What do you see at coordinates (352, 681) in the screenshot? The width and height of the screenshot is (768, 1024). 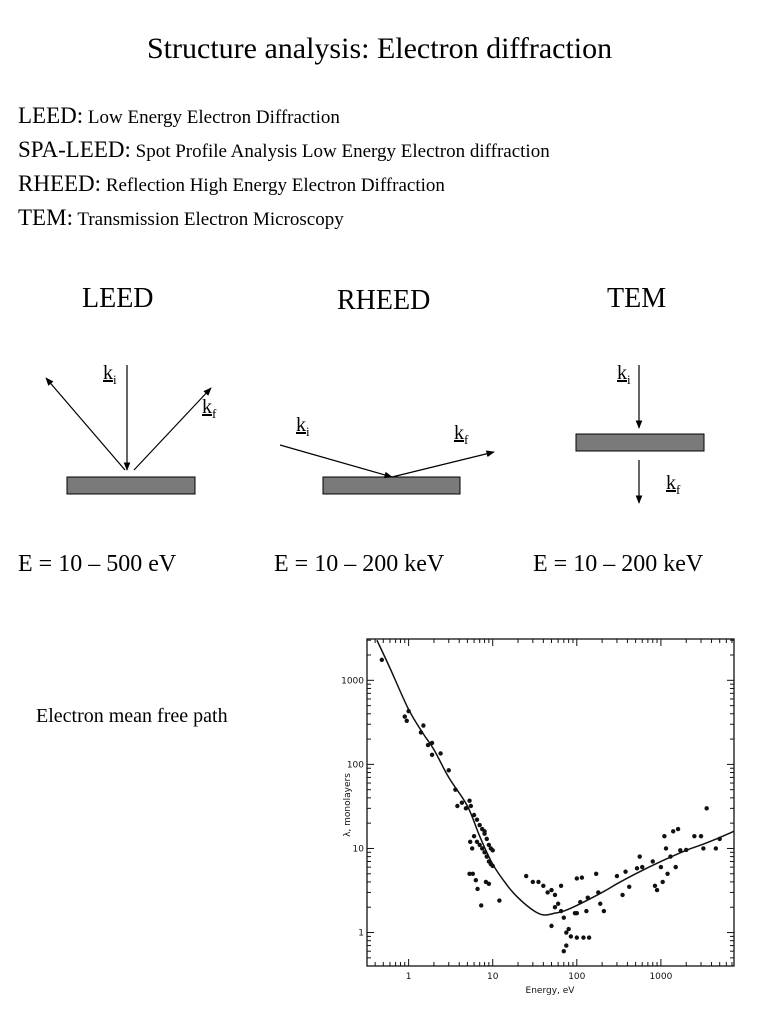 I see `y-tick-label: 1000` at bounding box center [352, 681].